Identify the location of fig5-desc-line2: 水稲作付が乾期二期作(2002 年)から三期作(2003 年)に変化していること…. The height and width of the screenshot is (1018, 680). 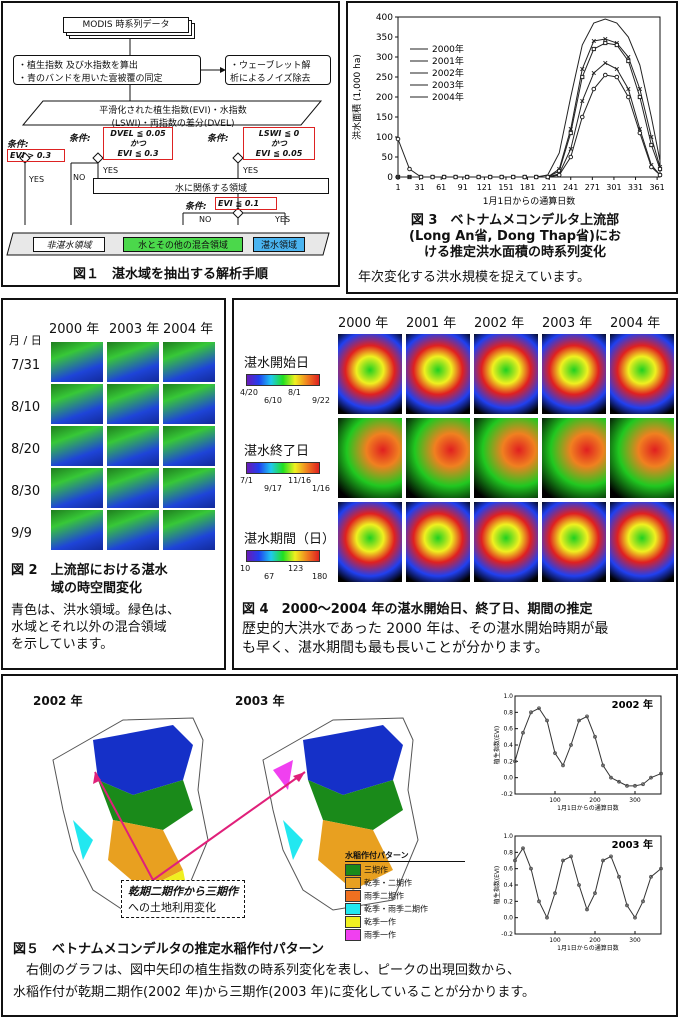
(274, 992).